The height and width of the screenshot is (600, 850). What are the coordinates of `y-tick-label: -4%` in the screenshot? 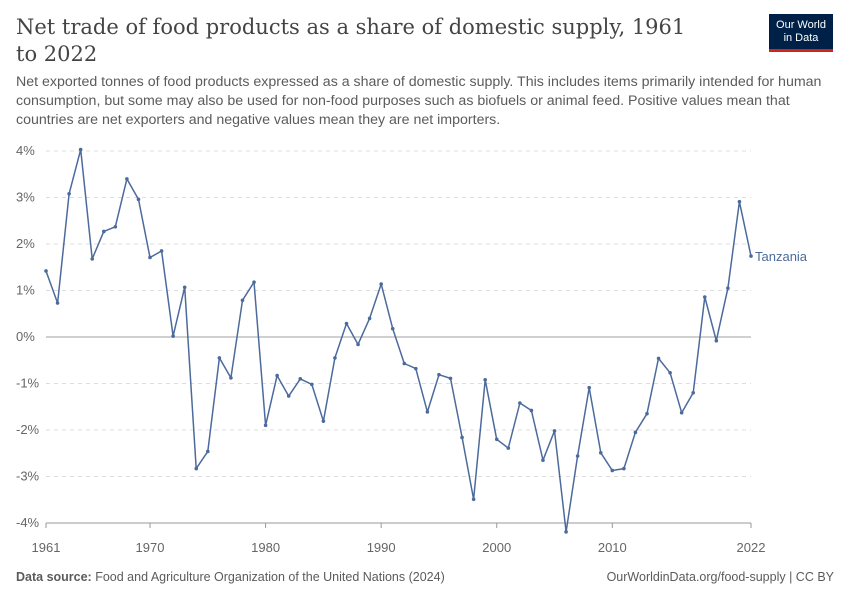 It's located at (28, 522).